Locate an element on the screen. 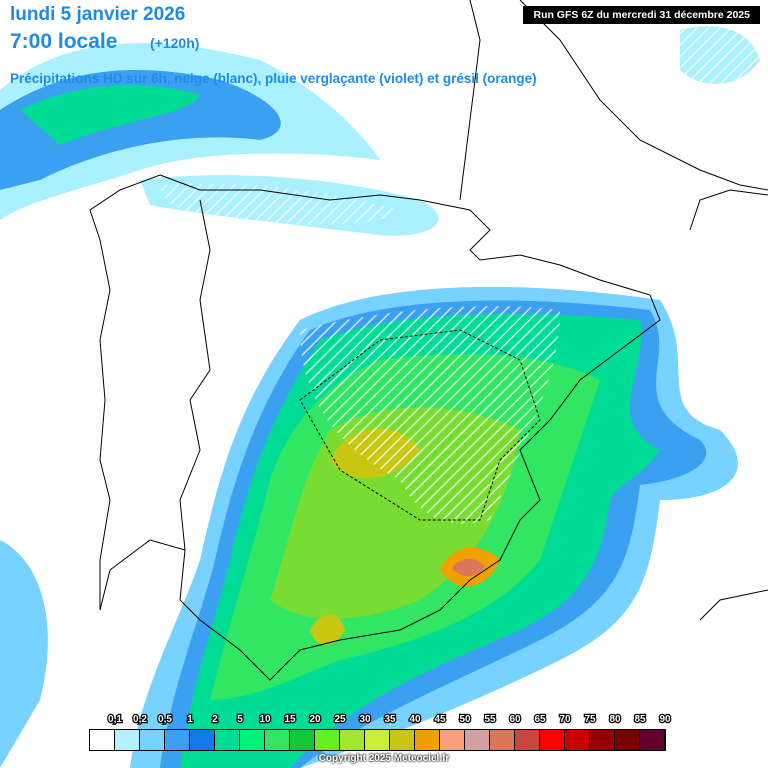 The width and height of the screenshot is (768, 768). legend-label: 90 is located at coordinates (665, 719).